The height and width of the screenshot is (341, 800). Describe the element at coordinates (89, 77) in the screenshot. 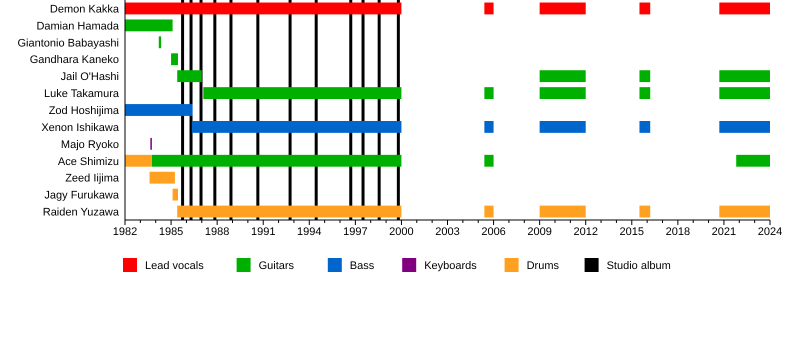

I see `y-tick-label: Jail O'Hashi` at that location.